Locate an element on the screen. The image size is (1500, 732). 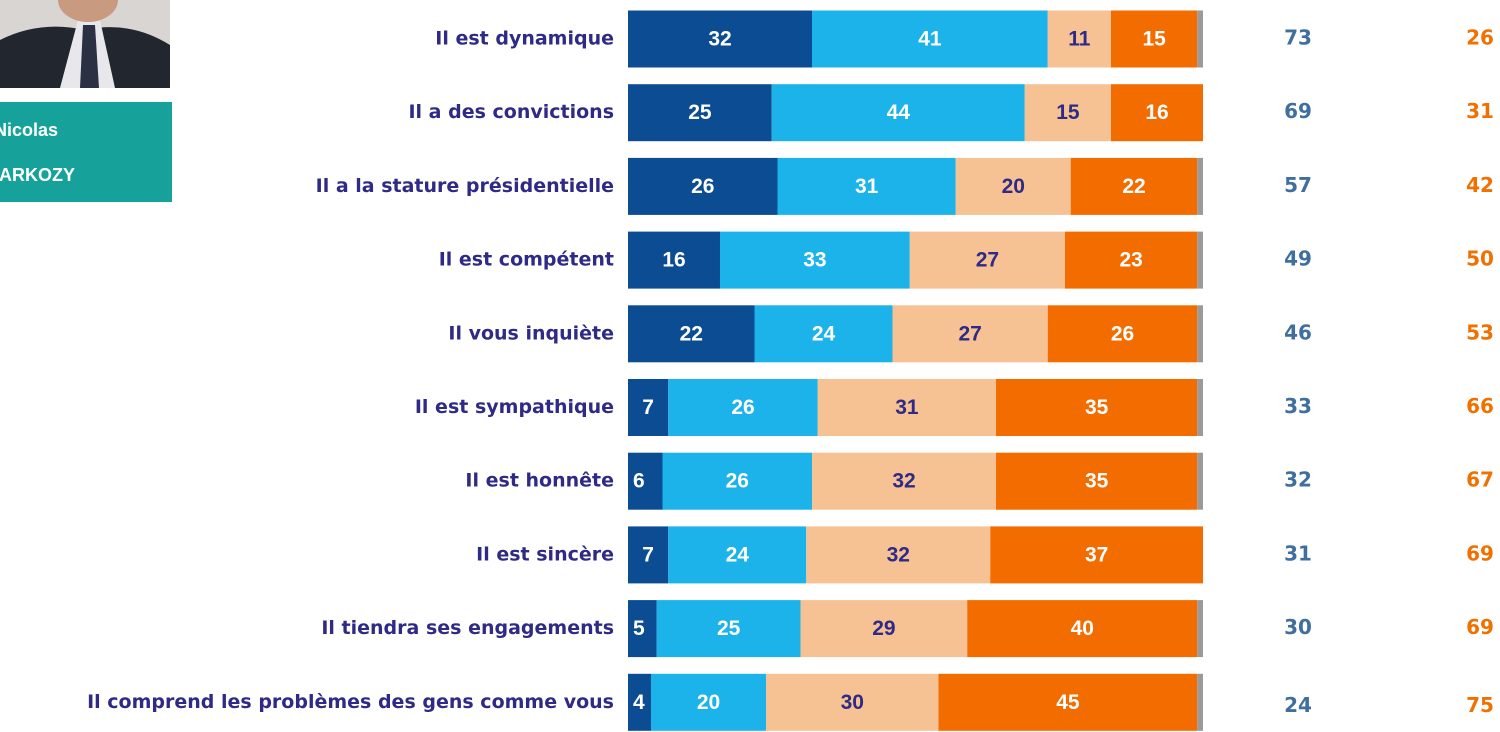
bar-value-label: 44 is located at coordinates (899, 112).